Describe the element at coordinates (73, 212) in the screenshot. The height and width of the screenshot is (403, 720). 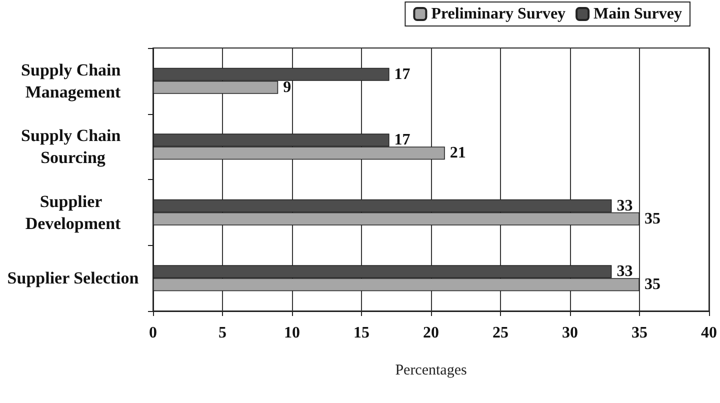
I see `y-tick-label: Supplier Development` at that location.